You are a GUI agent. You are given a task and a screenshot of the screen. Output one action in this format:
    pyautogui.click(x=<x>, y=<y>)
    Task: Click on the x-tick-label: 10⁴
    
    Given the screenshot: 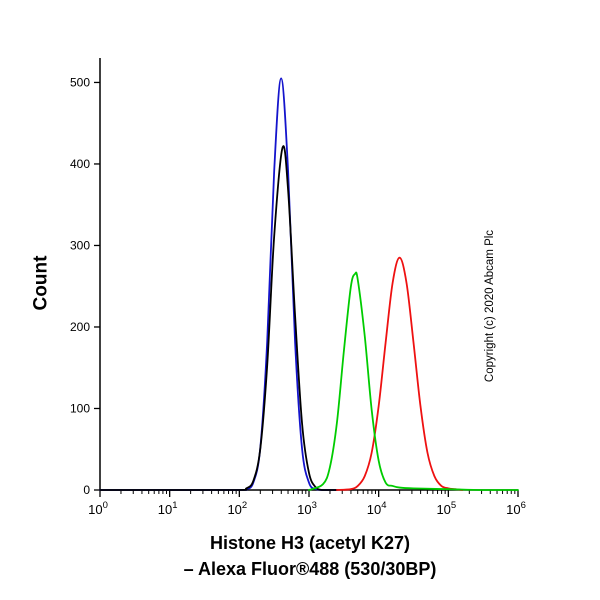 What is the action you would take?
    pyautogui.click(x=377, y=508)
    